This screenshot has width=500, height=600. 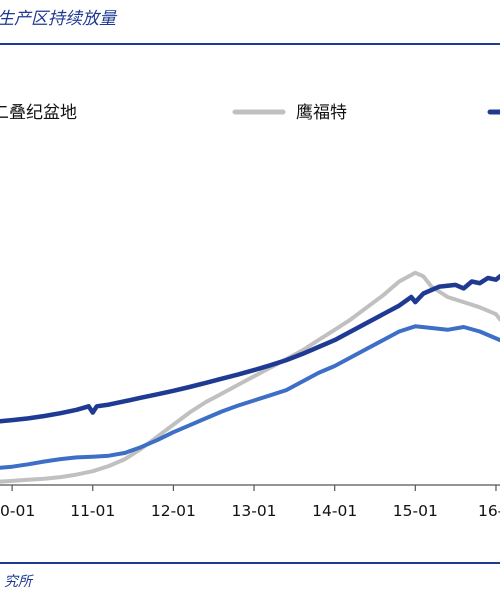 What do you see at coordinates (19, 582) in the screenshot?
I see `source-note: 究所` at bounding box center [19, 582].